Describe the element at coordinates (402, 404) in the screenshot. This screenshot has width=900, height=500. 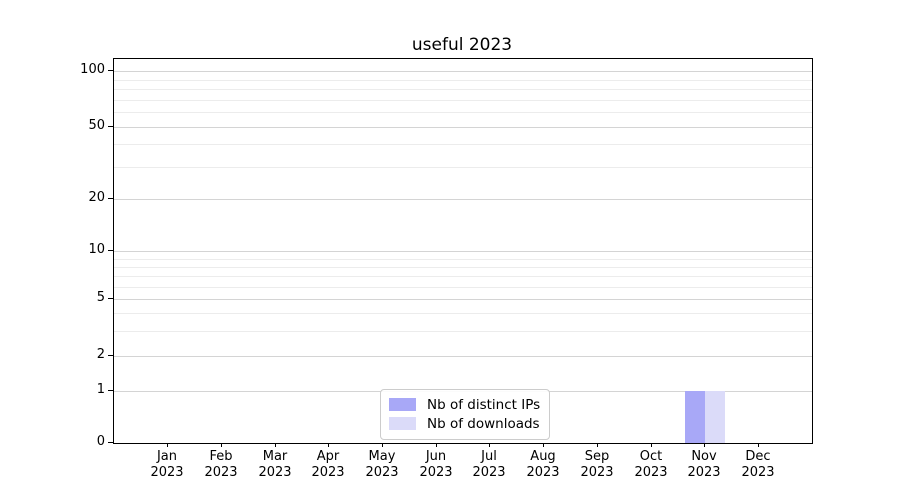
I see `legend-swatch-distinct-ips-icon` at that location.